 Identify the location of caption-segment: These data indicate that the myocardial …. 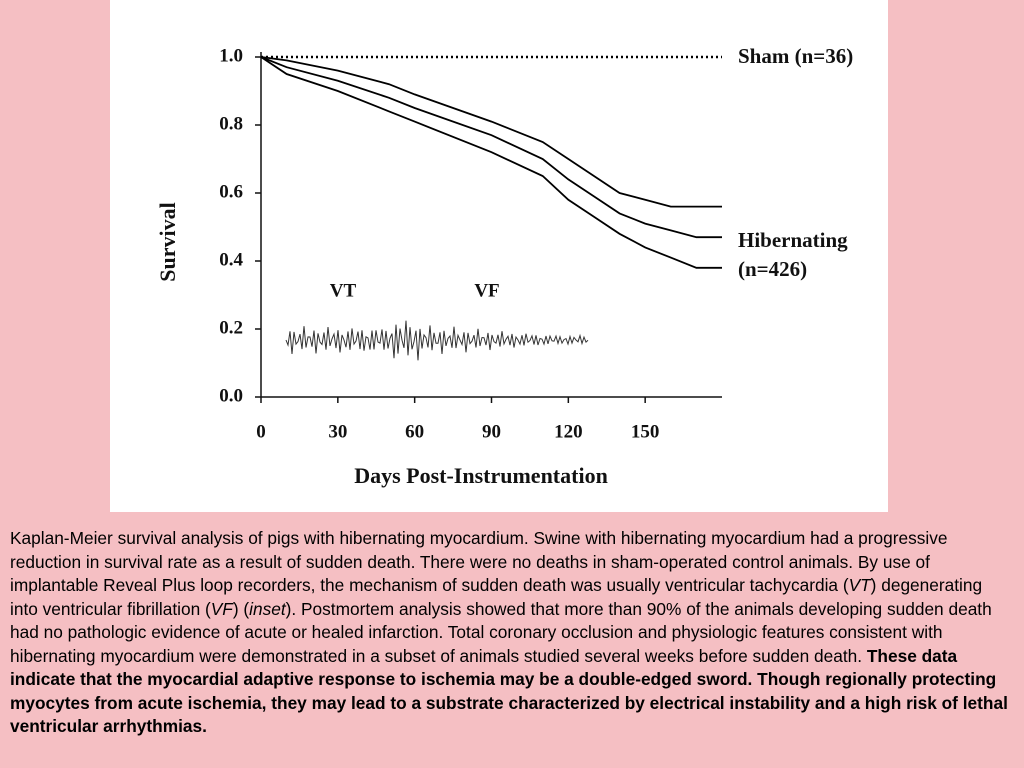
(509, 691).